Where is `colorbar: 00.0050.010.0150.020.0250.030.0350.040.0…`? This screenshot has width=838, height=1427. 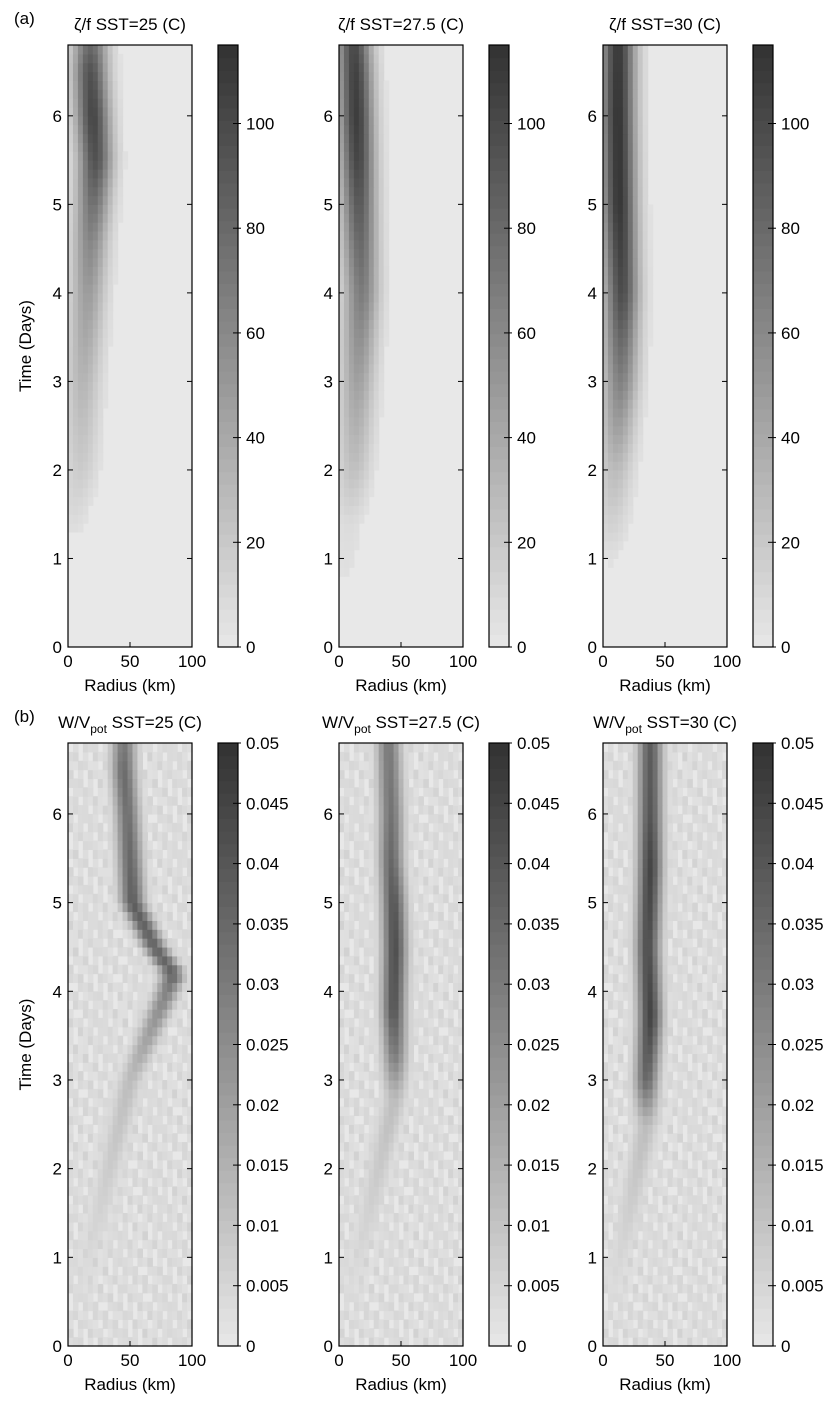
colorbar: 00.0050.010.0150.020.0250.030.0350.040.0… is located at coordinates (253, 1045).